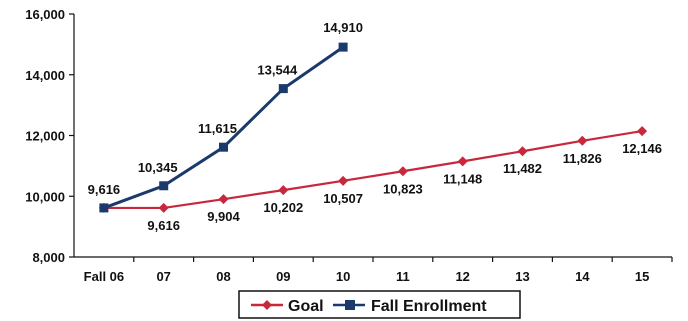  I want to click on x-tick-label: 07, so click(163, 276).